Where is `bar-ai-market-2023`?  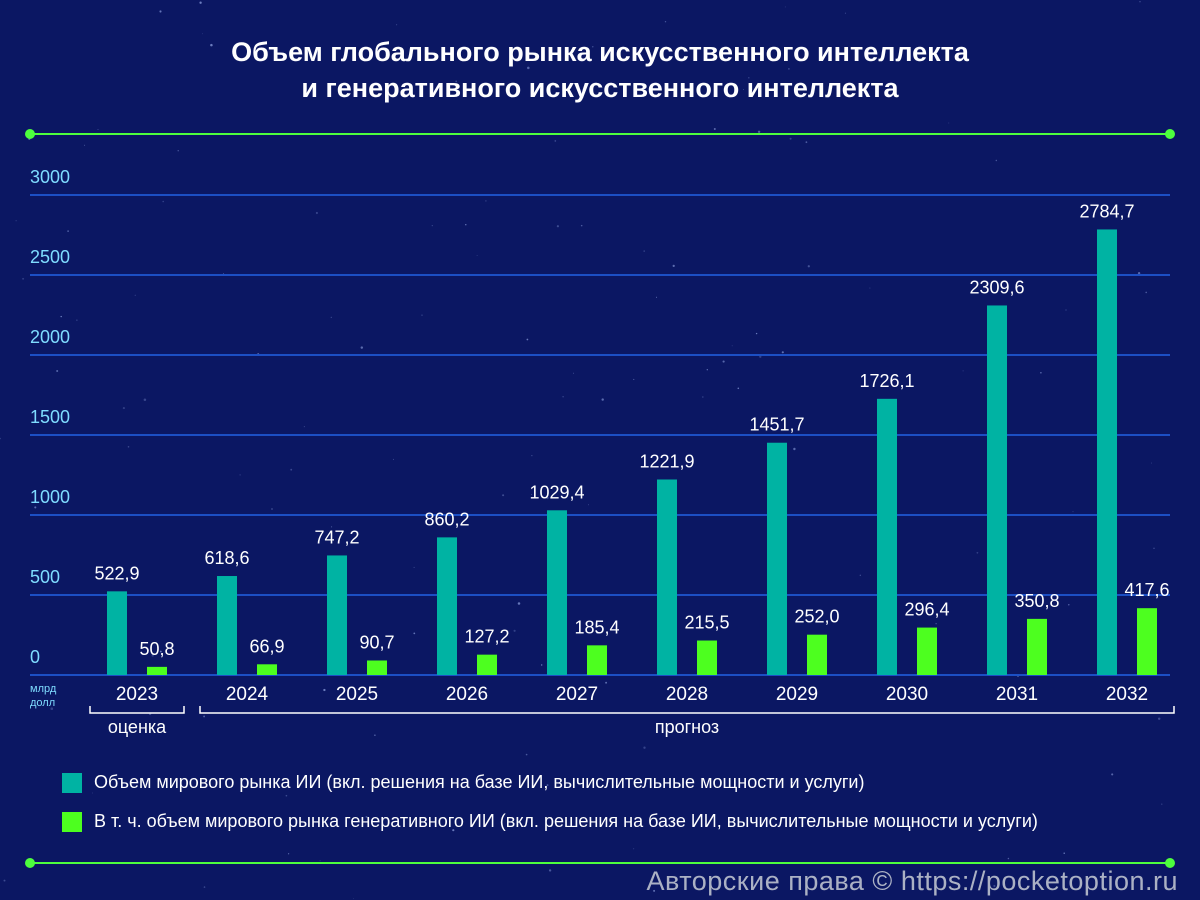 bar-ai-market-2023 is located at coordinates (117, 633).